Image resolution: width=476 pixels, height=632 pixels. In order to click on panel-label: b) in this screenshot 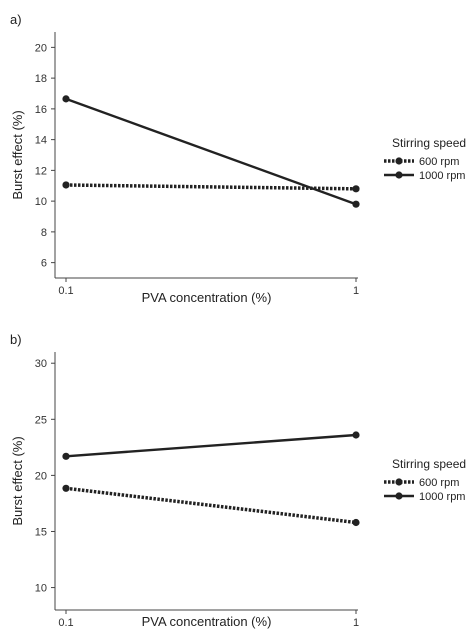, I will do `click(16, 339)`.